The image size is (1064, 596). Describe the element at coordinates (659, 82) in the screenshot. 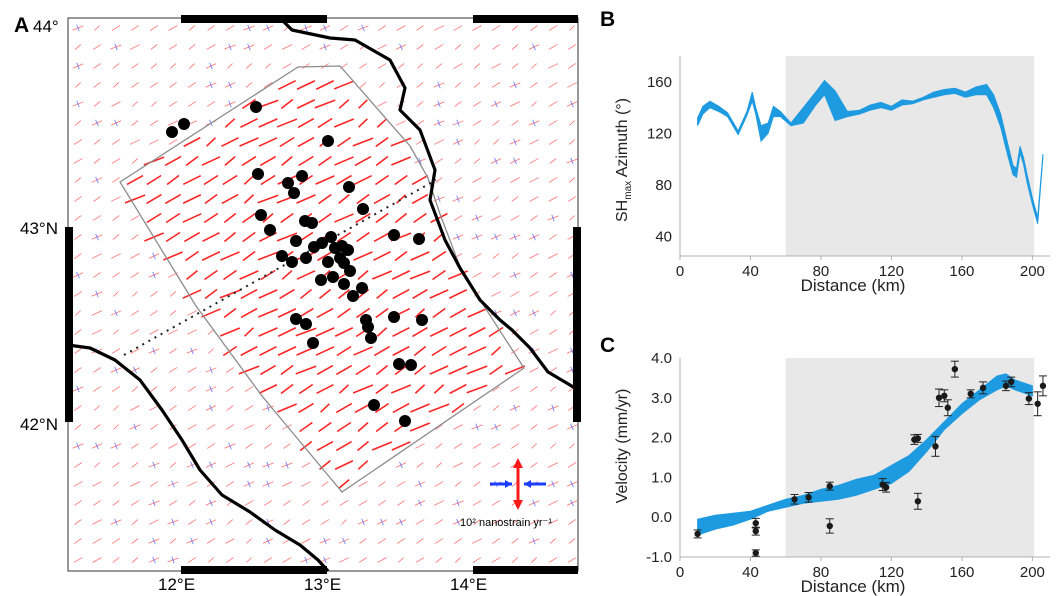

I see `y-tick-label: 160` at that location.